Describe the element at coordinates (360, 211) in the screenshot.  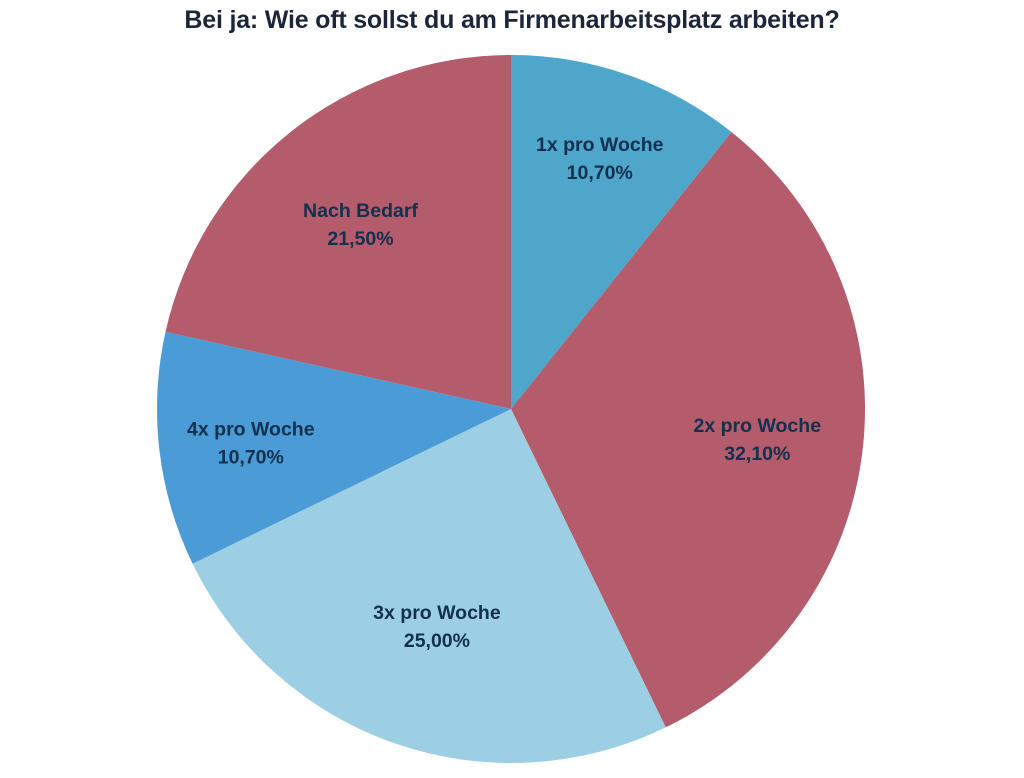
I see `slice-category-label: Nach Bedarf` at that location.